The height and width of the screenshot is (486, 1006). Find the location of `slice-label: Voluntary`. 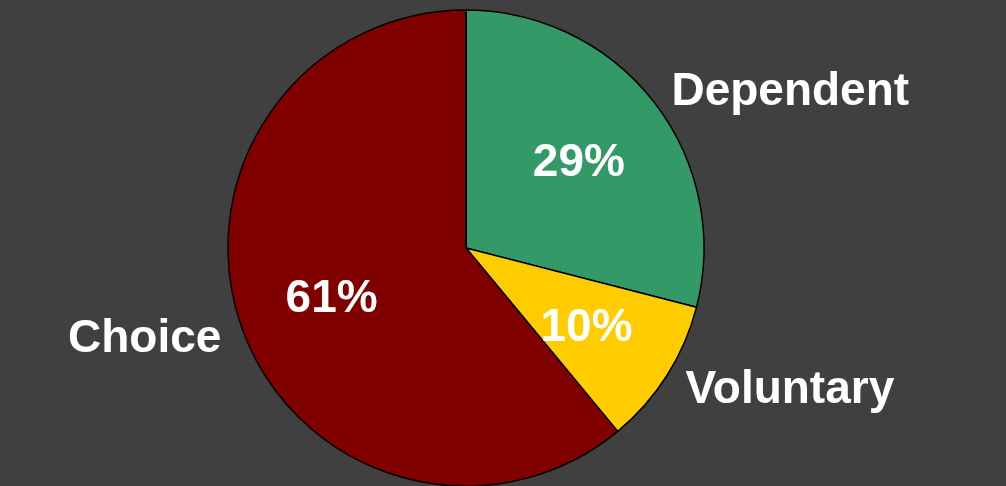

slice-label: Voluntary is located at coordinates (790, 387).